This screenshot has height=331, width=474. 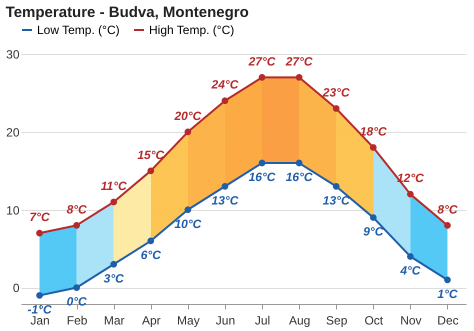 What do you see at coordinates (13, 210) in the screenshot?
I see `y-tick-label: 10` at bounding box center [13, 210].